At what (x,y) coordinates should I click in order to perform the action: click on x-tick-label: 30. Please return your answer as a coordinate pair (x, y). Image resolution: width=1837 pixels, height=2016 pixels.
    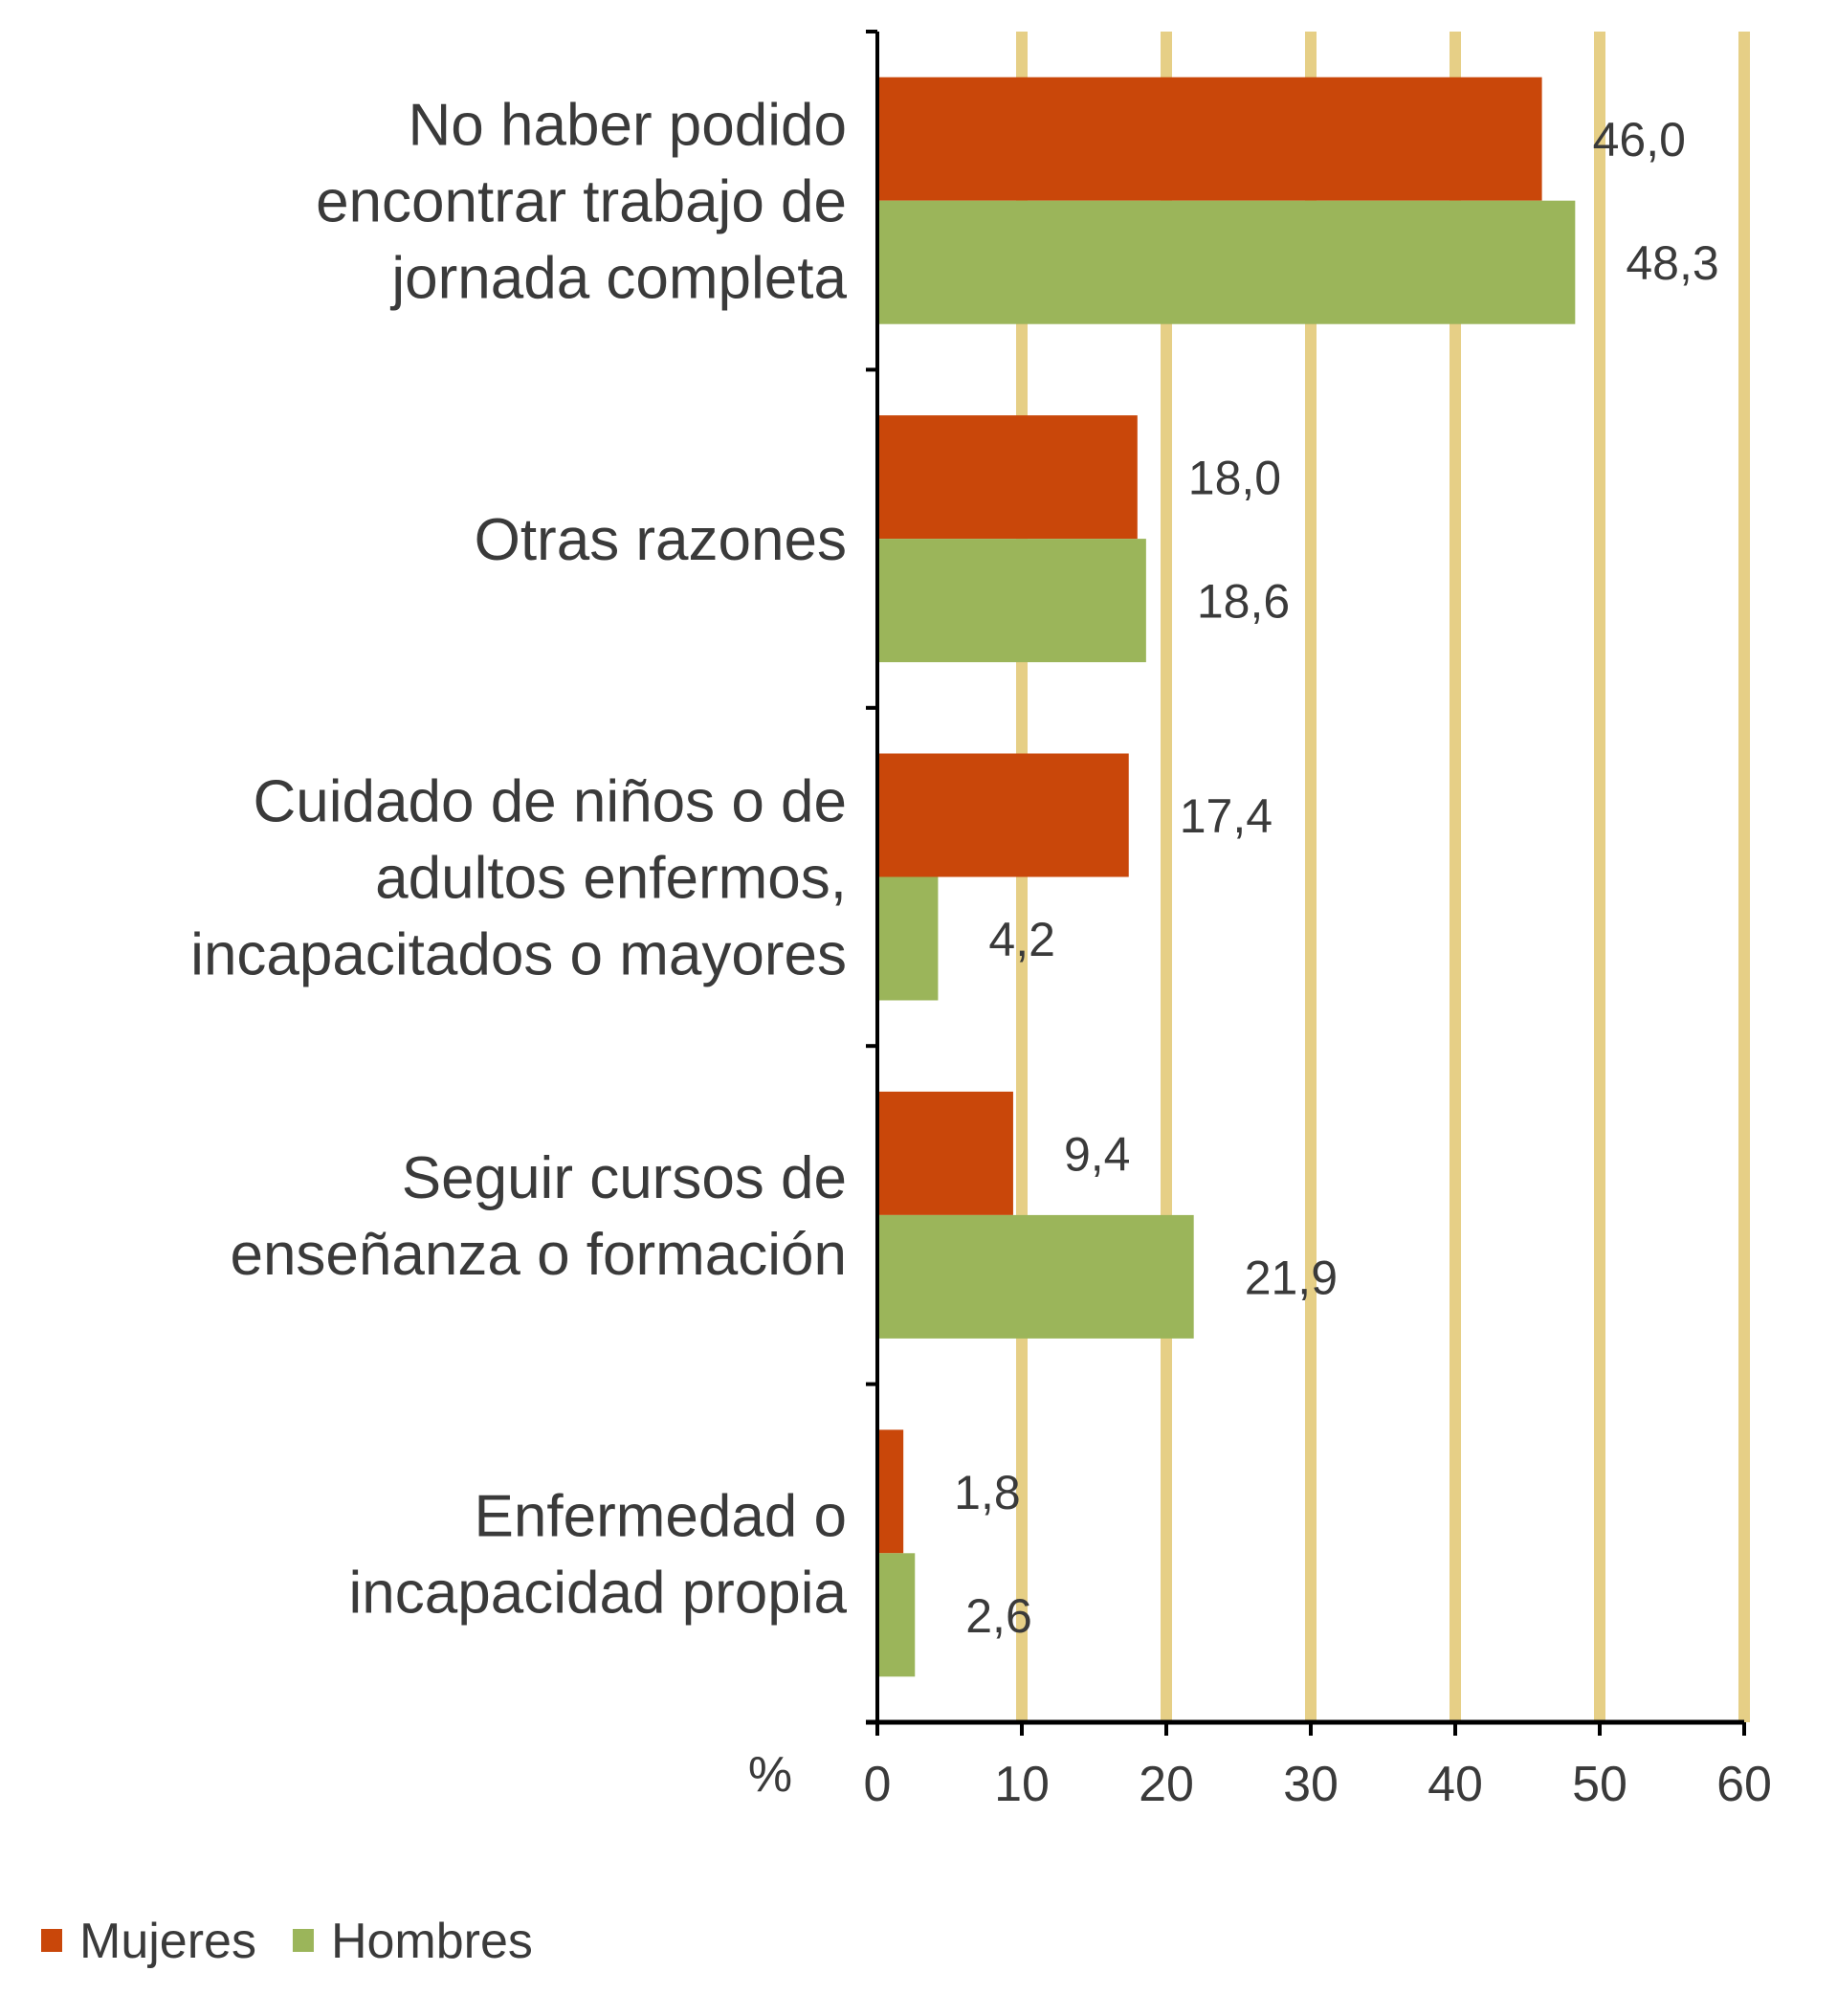
    Looking at the image, I should click on (1311, 1784).